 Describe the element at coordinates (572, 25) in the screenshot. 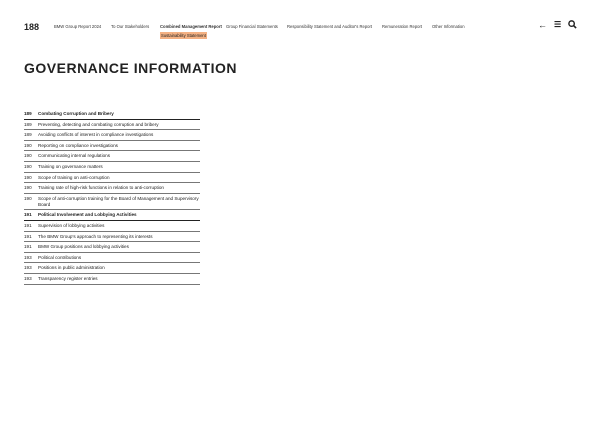

I see `search-icon` at that location.